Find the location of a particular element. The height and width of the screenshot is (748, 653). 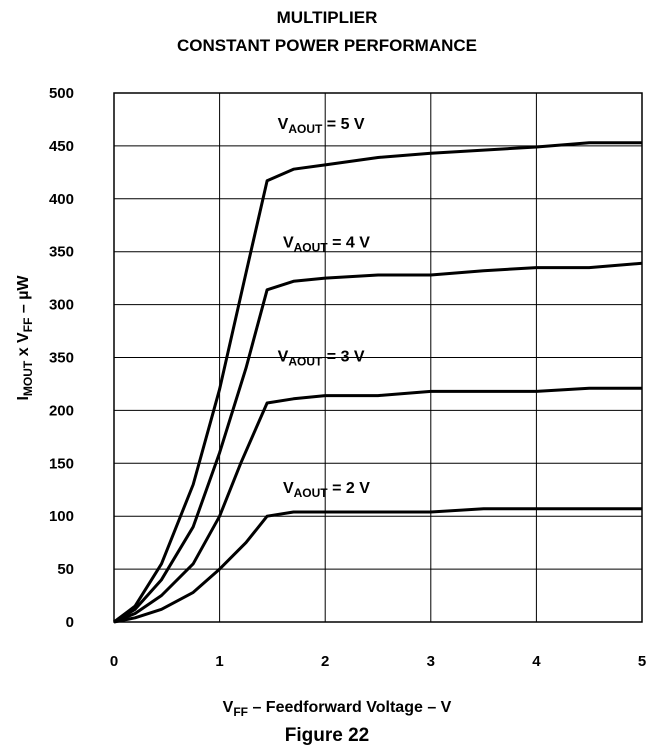

y-tick-label: 50 is located at coordinates (65, 569).